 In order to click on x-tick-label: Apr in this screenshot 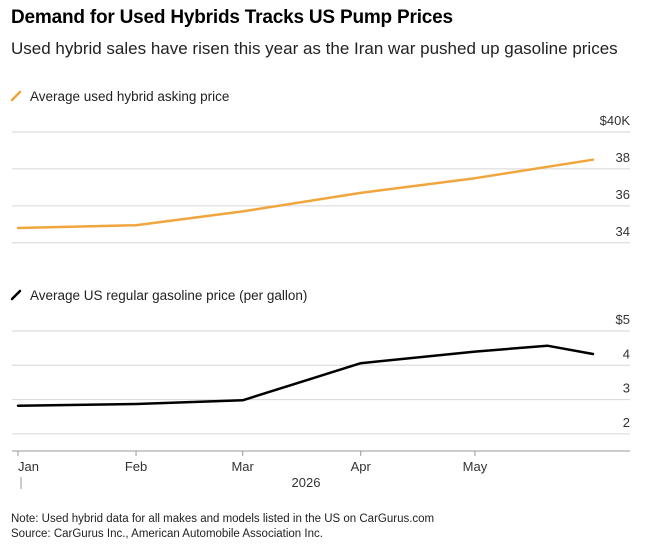, I will do `click(361, 466)`.